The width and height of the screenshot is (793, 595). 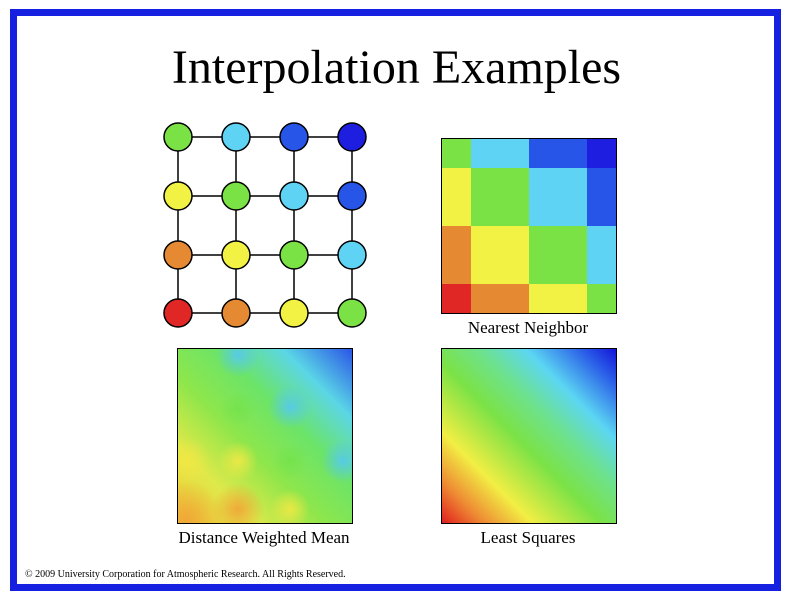 I want to click on nearest-neighbor-image, so click(x=529, y=226).